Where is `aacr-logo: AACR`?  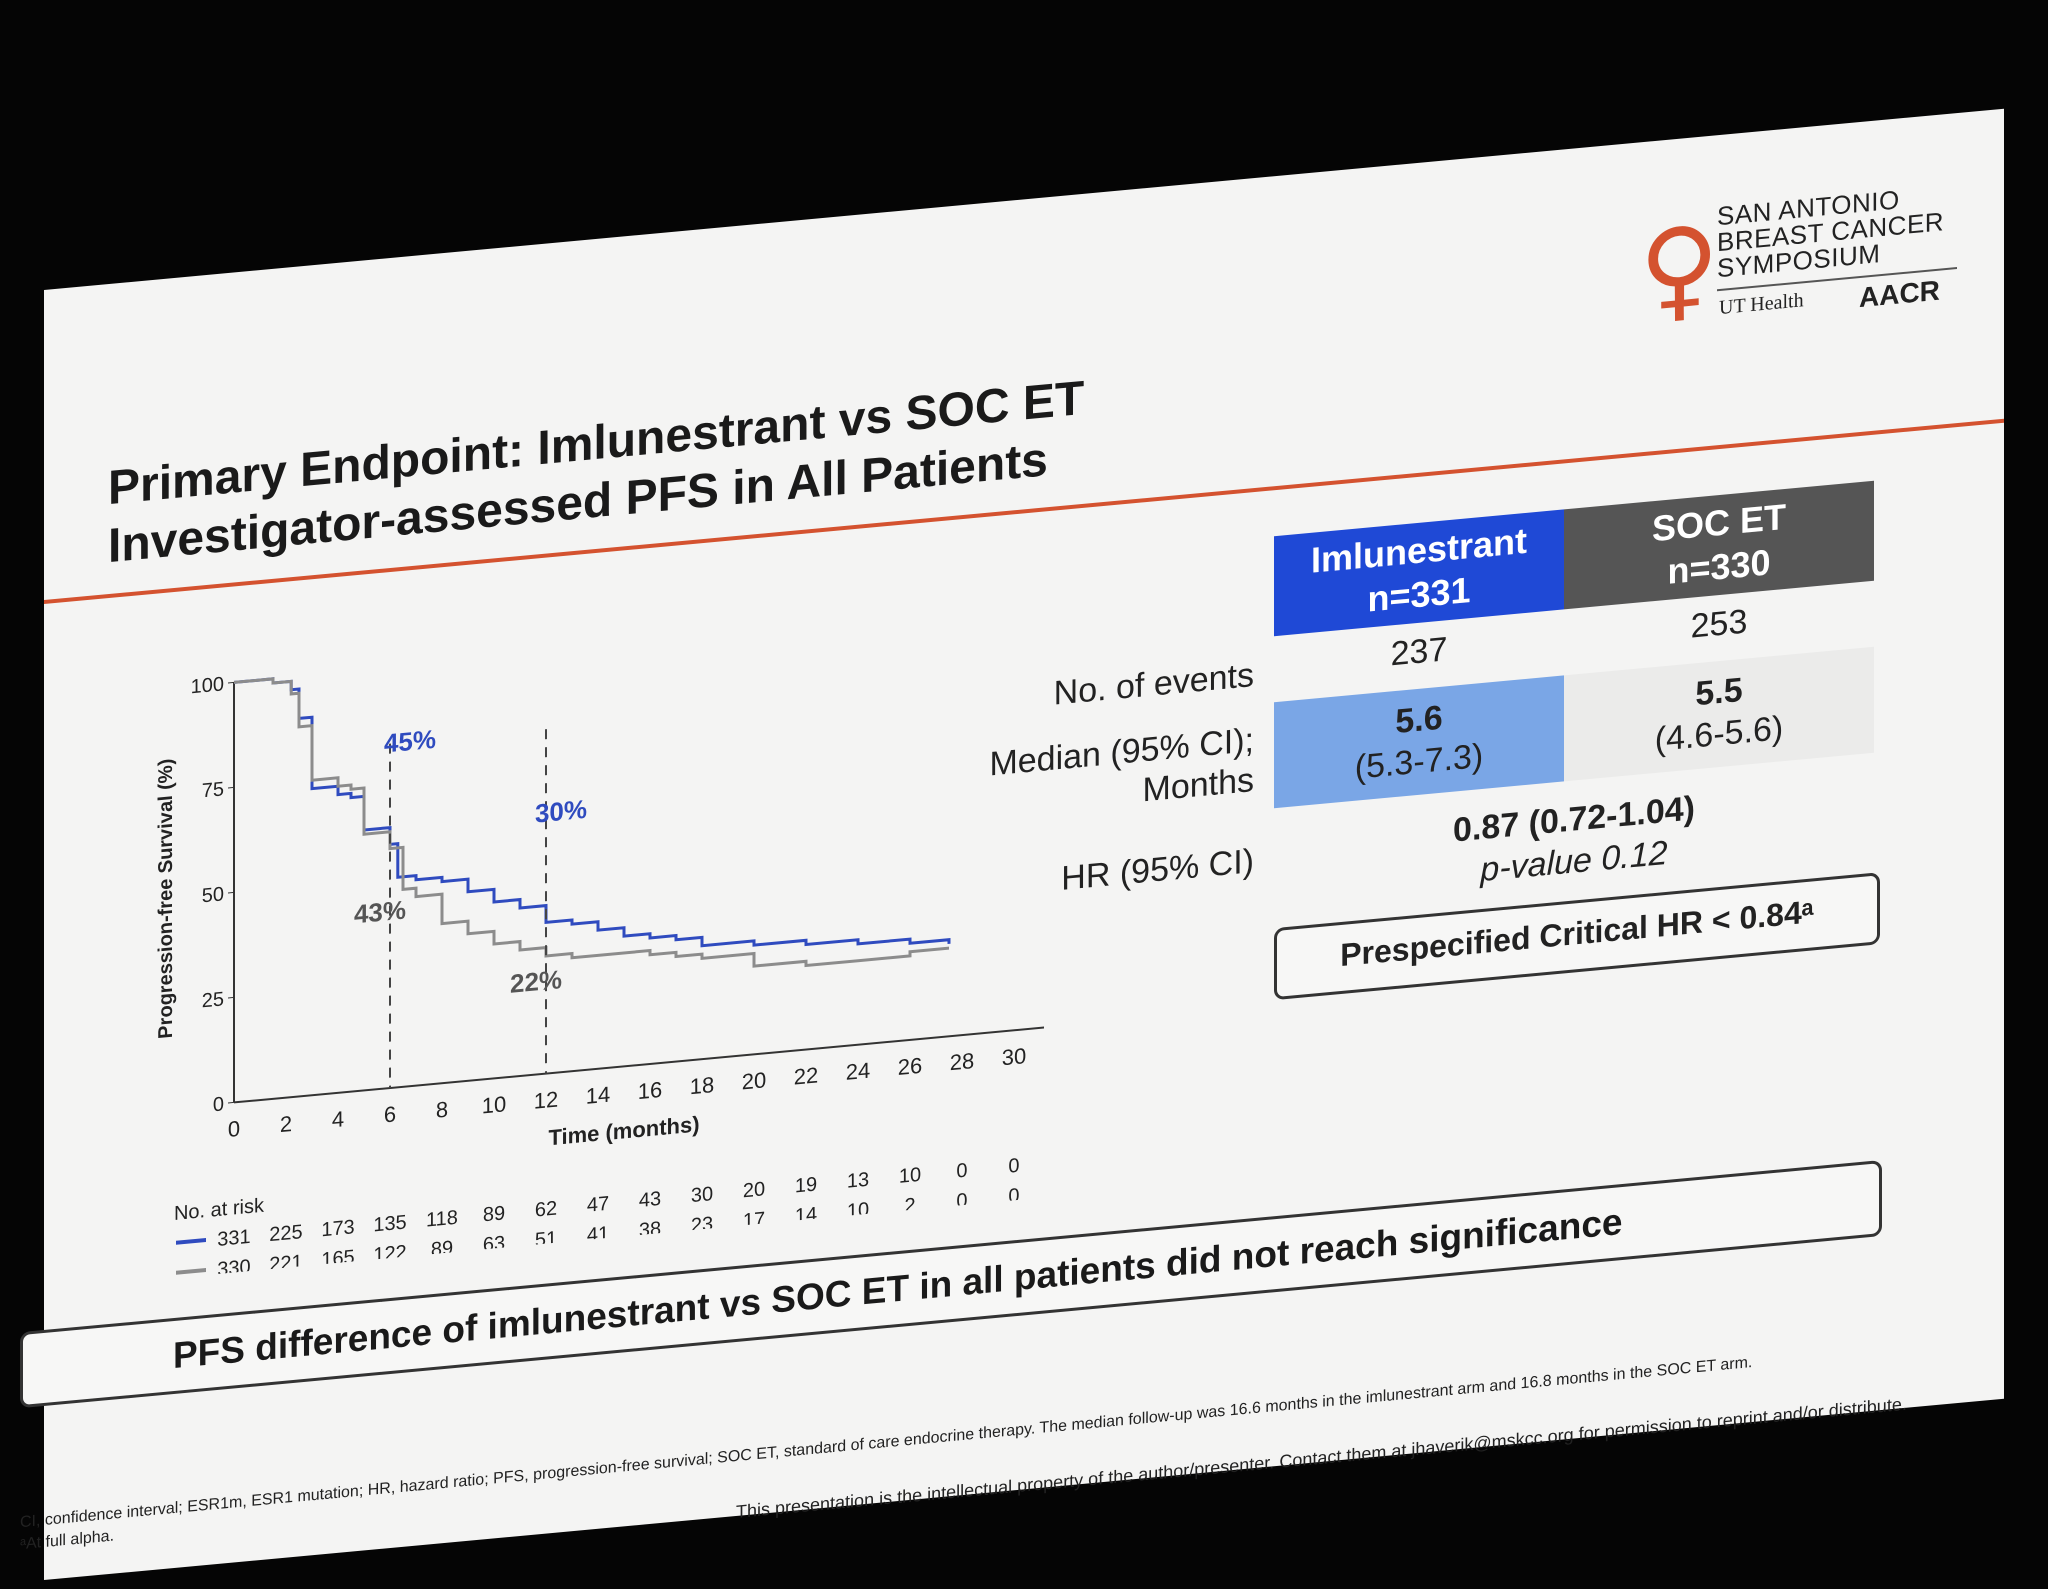
aacr-logo: AACR is located at coordinates (1899, 294).